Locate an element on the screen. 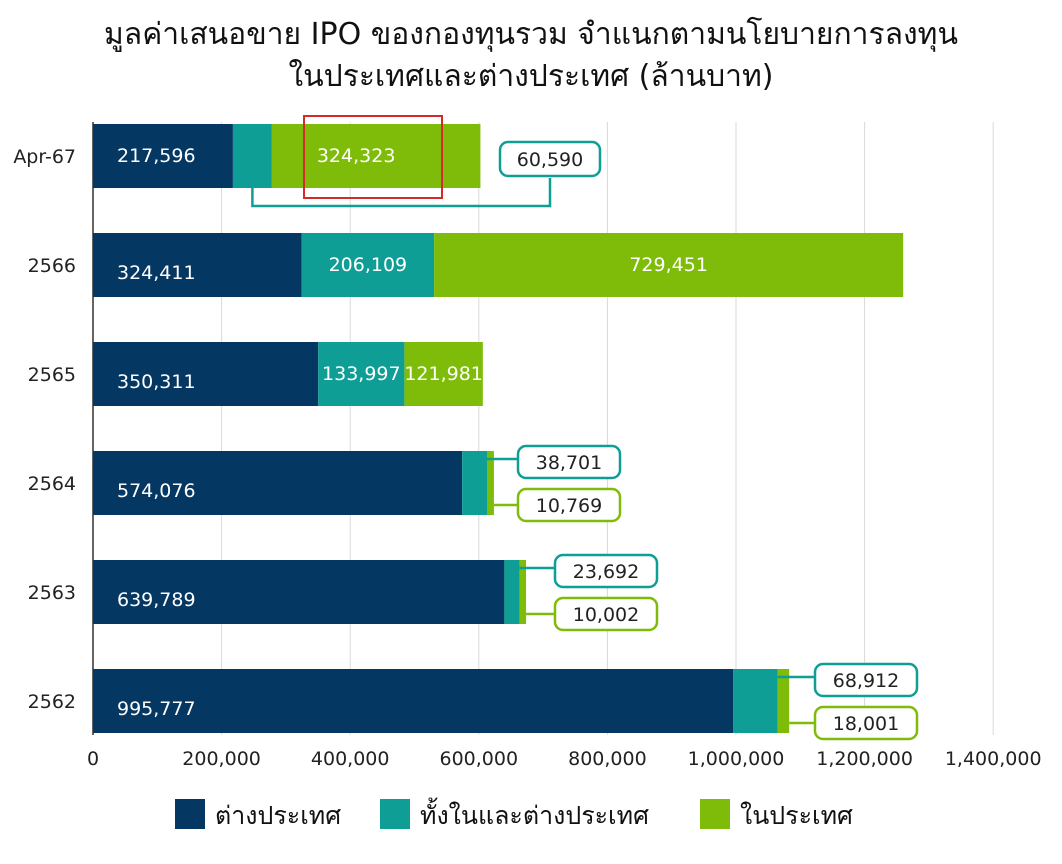  data-label-both: 38,701 is located at coordinates (569, 463).